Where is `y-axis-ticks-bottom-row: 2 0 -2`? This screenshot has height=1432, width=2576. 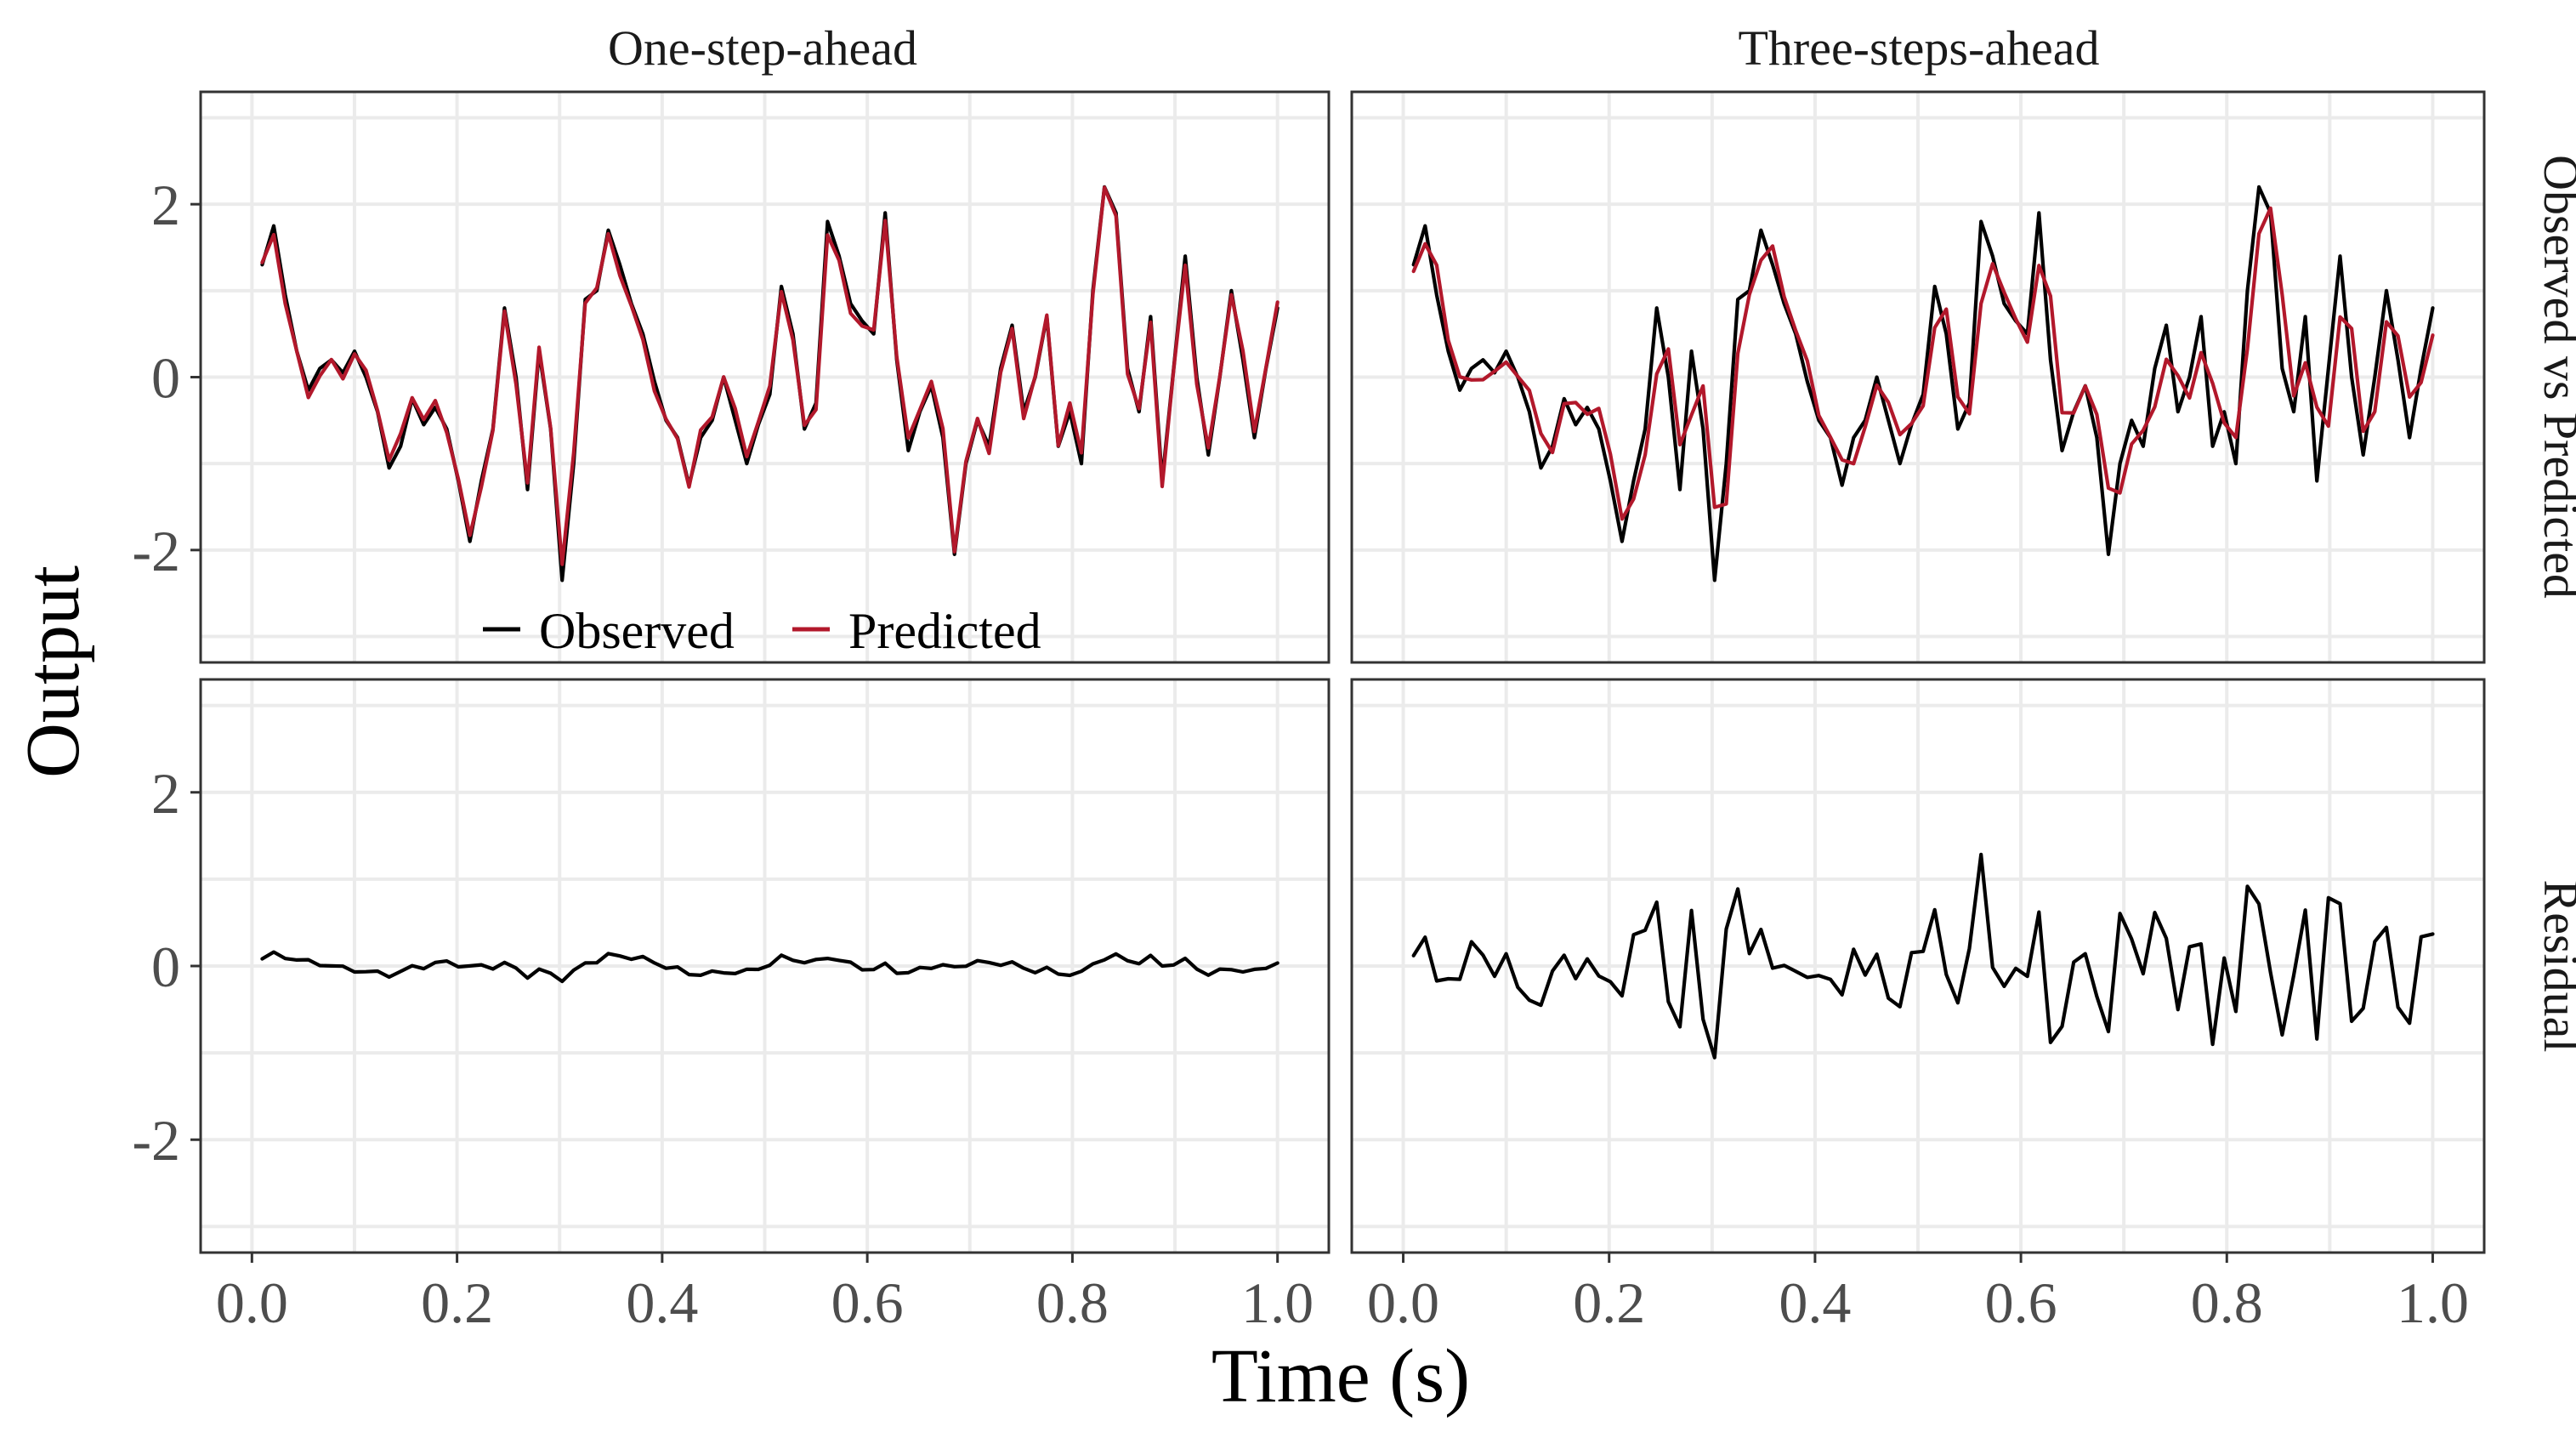 y-axis-ticks-bottom-row: 2 0 -2 is located at coordinates (167, 967).